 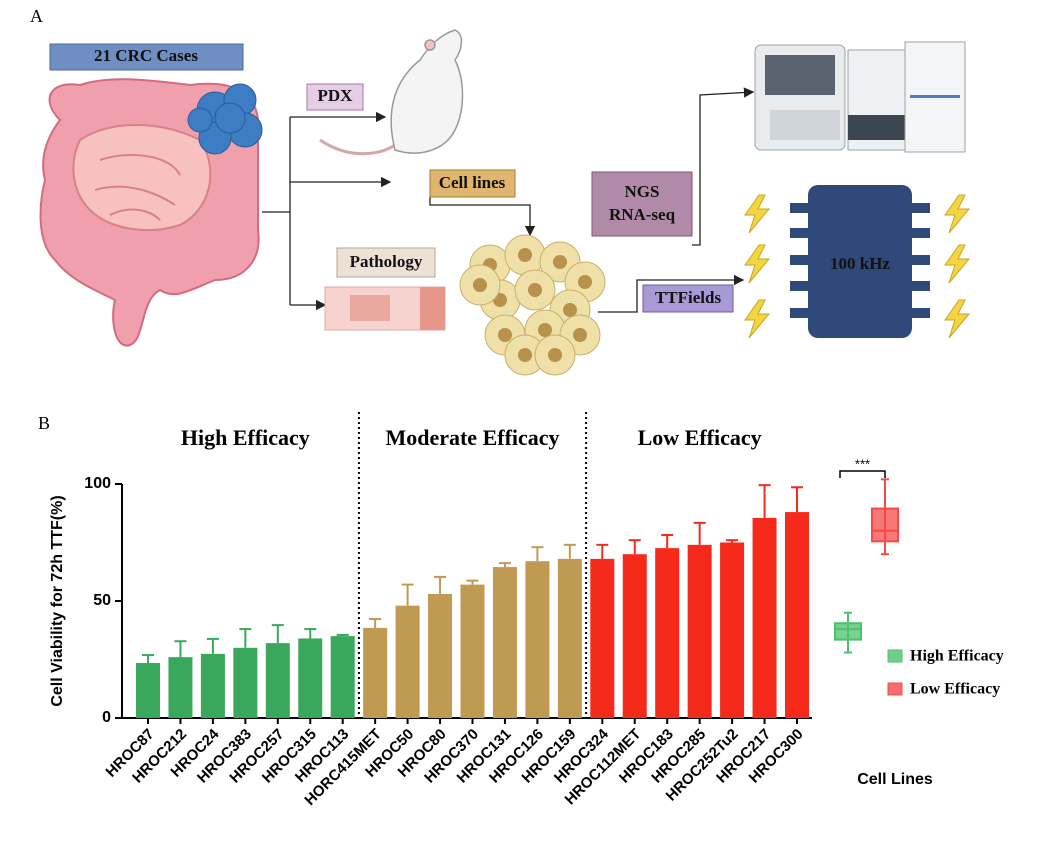 I want to click on pathology-label: Pathology, so click(x=386, y=261).